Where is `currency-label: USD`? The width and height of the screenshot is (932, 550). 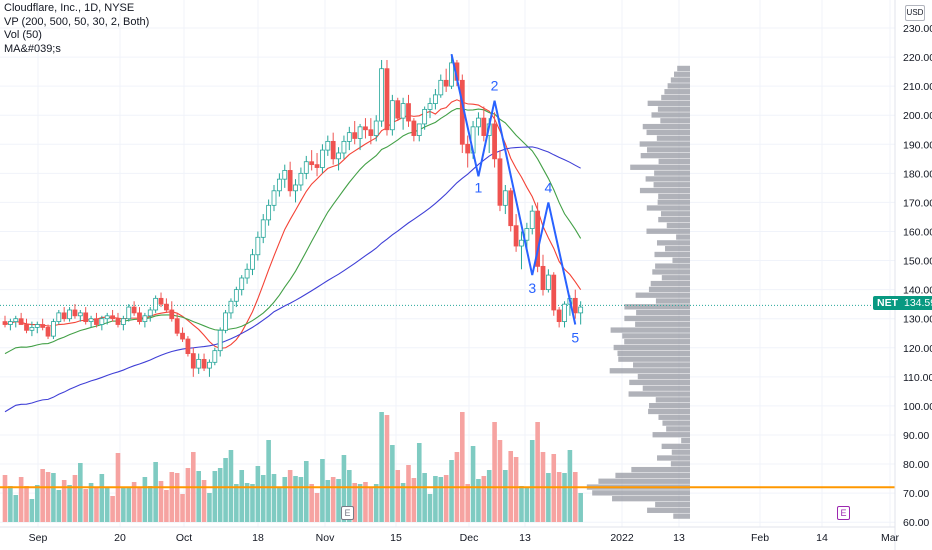 currency-label: USD is located at coordinates (915, 13).